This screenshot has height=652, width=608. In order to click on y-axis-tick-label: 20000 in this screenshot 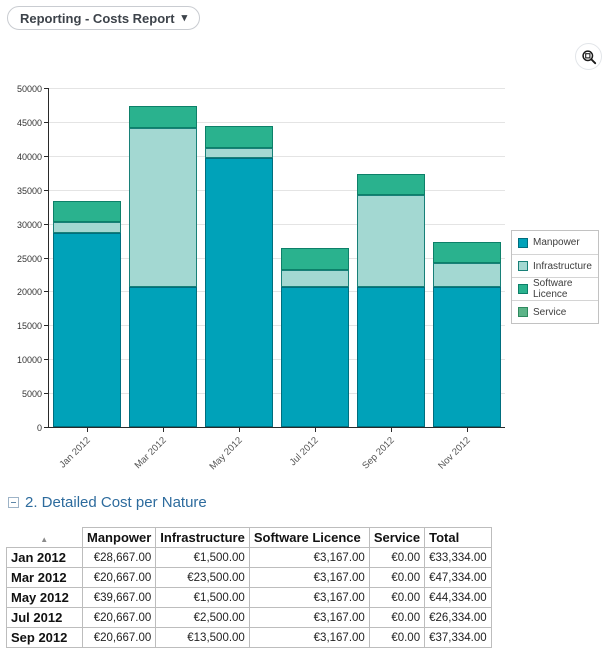, I will do `click(29, 292)`.